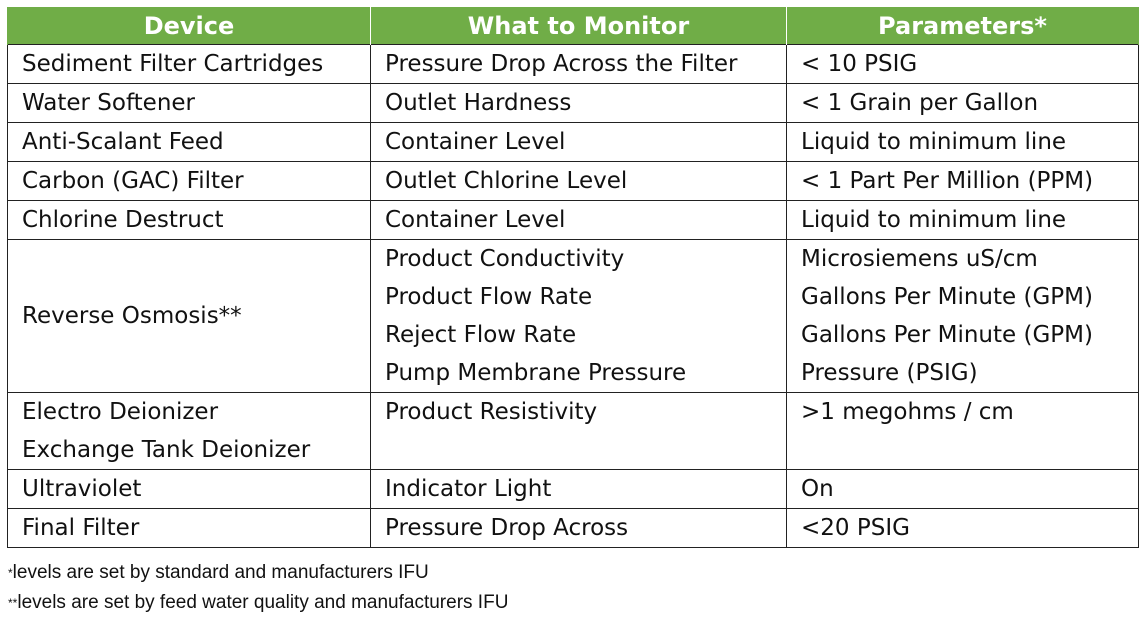 The height and width of the screenshot is (622, 1145). Describe the element at coordinates (962, 431) in the screenshot. I see `parameter-cell: >1 megohms / cm` at that location.